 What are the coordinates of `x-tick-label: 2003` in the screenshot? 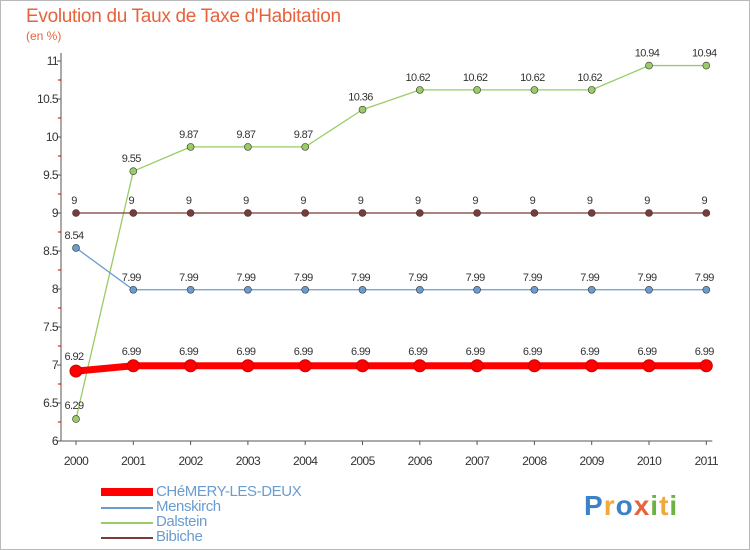 It's located at (248, 461).